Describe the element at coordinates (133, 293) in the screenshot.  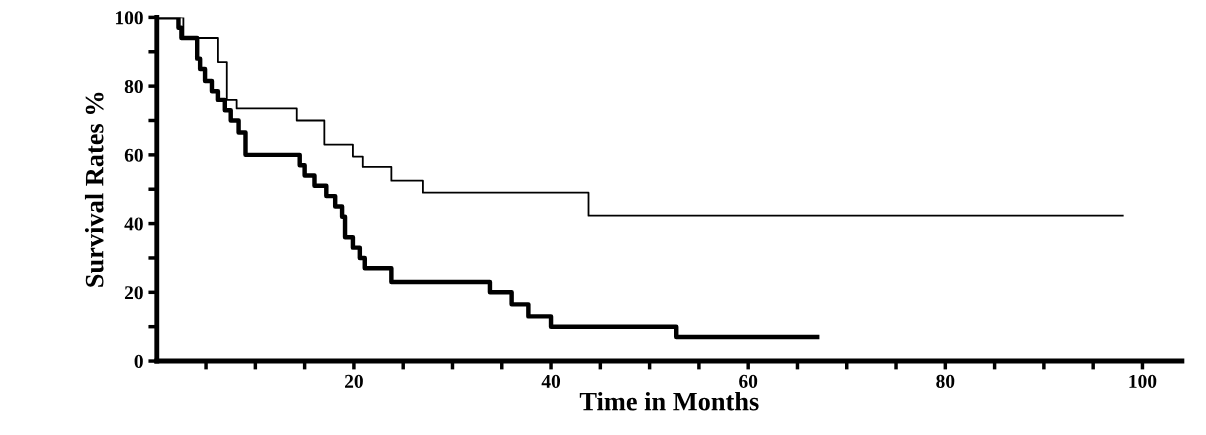
I see `y-tick-label: 20` at that location.